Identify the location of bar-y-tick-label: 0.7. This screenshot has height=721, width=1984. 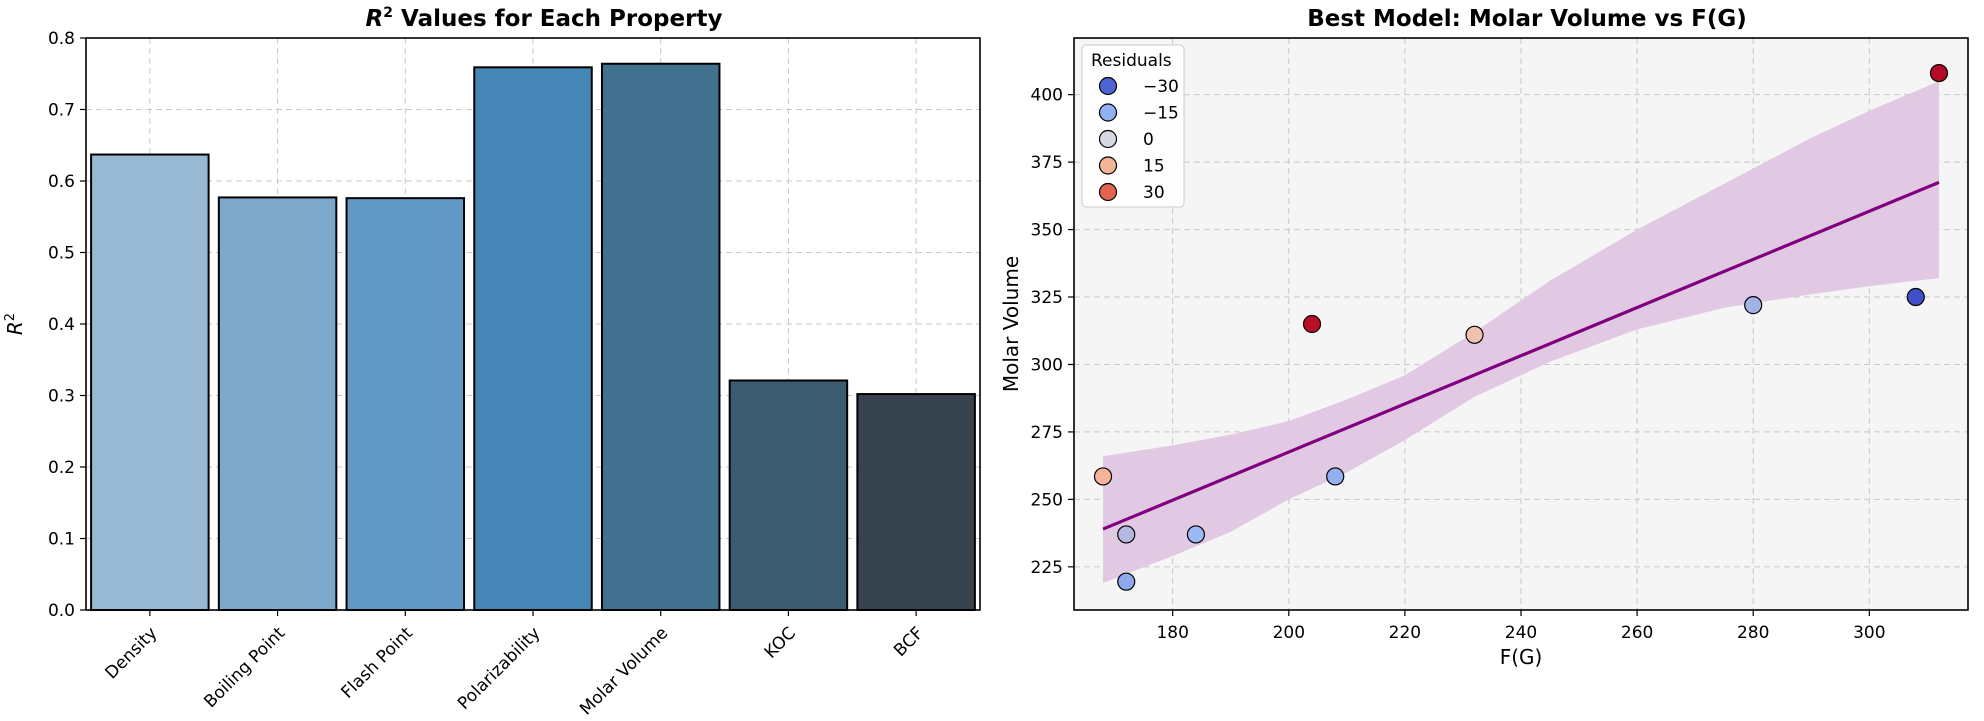
(61, 111).